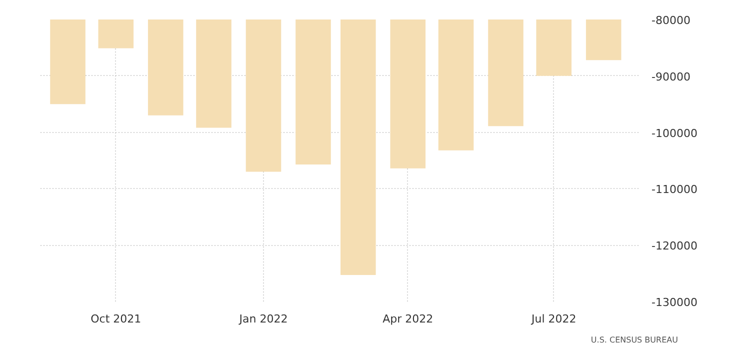 The width and height of the screenshot is (730, 349). What do you see at coordinates (675, 133) in the screenshot?
I see `y-tick-label: -100000` at bounding box center [675, 133].